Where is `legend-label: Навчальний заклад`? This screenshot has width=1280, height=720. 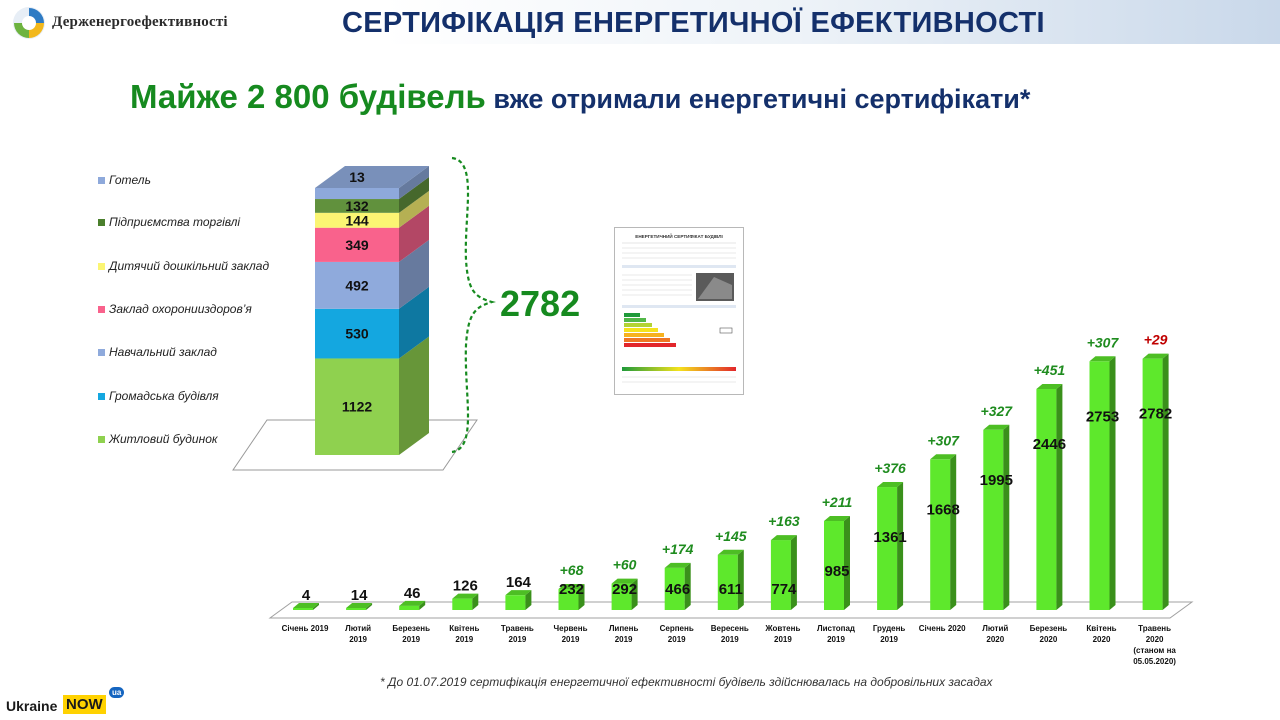 legend-label: Навчальний заклад is located at coordinates (163, 352).